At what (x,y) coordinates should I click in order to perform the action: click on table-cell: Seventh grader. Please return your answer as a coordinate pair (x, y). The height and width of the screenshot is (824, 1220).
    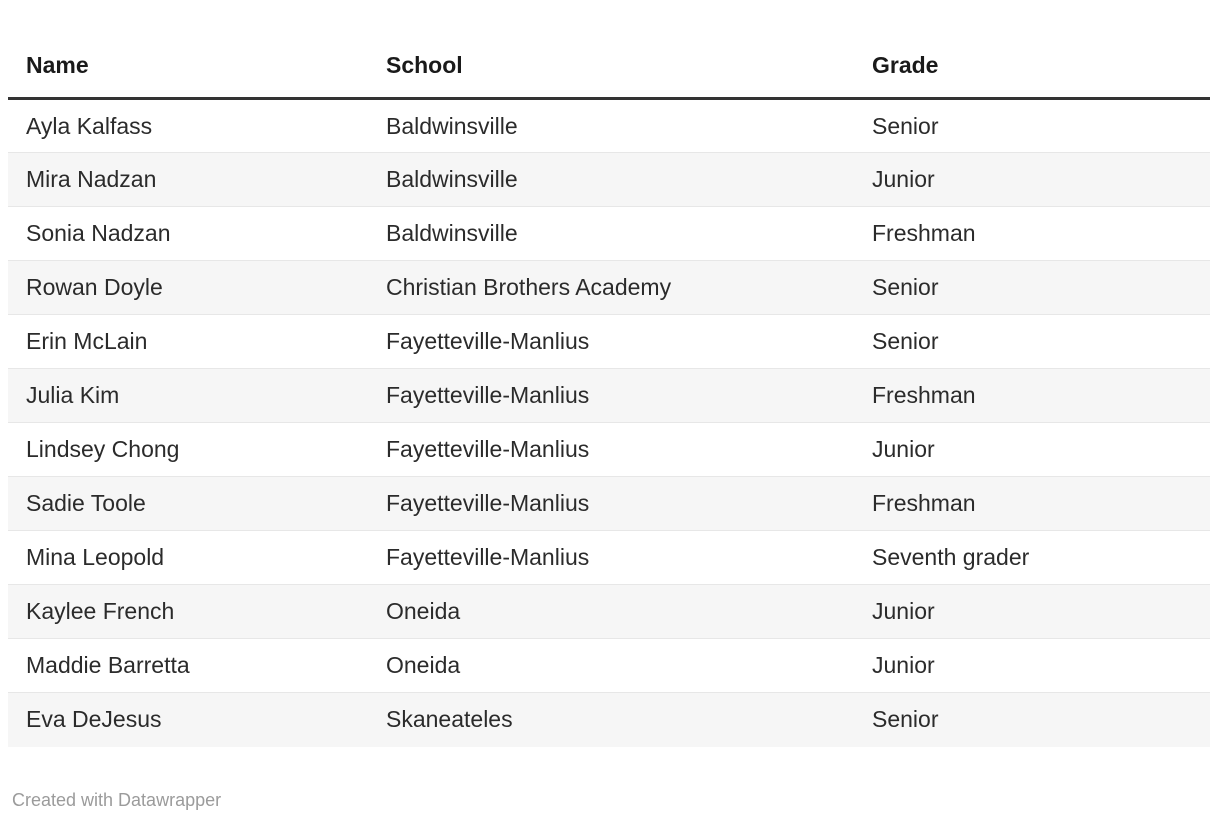
    Looking at the image, I should click on (1032, 557).